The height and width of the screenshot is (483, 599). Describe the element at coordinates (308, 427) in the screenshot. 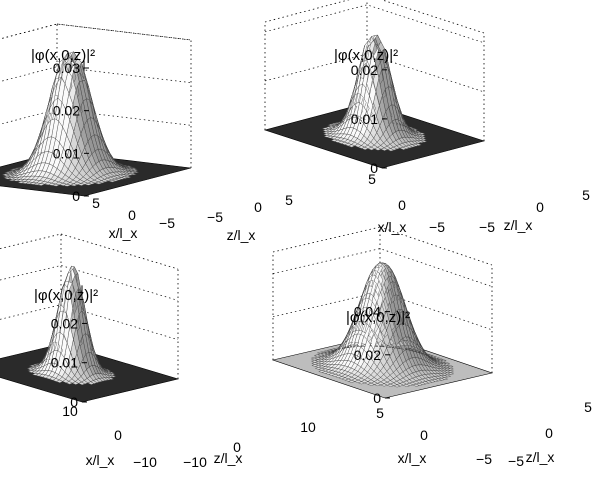

I see `y-tick-label: 10` at that location.